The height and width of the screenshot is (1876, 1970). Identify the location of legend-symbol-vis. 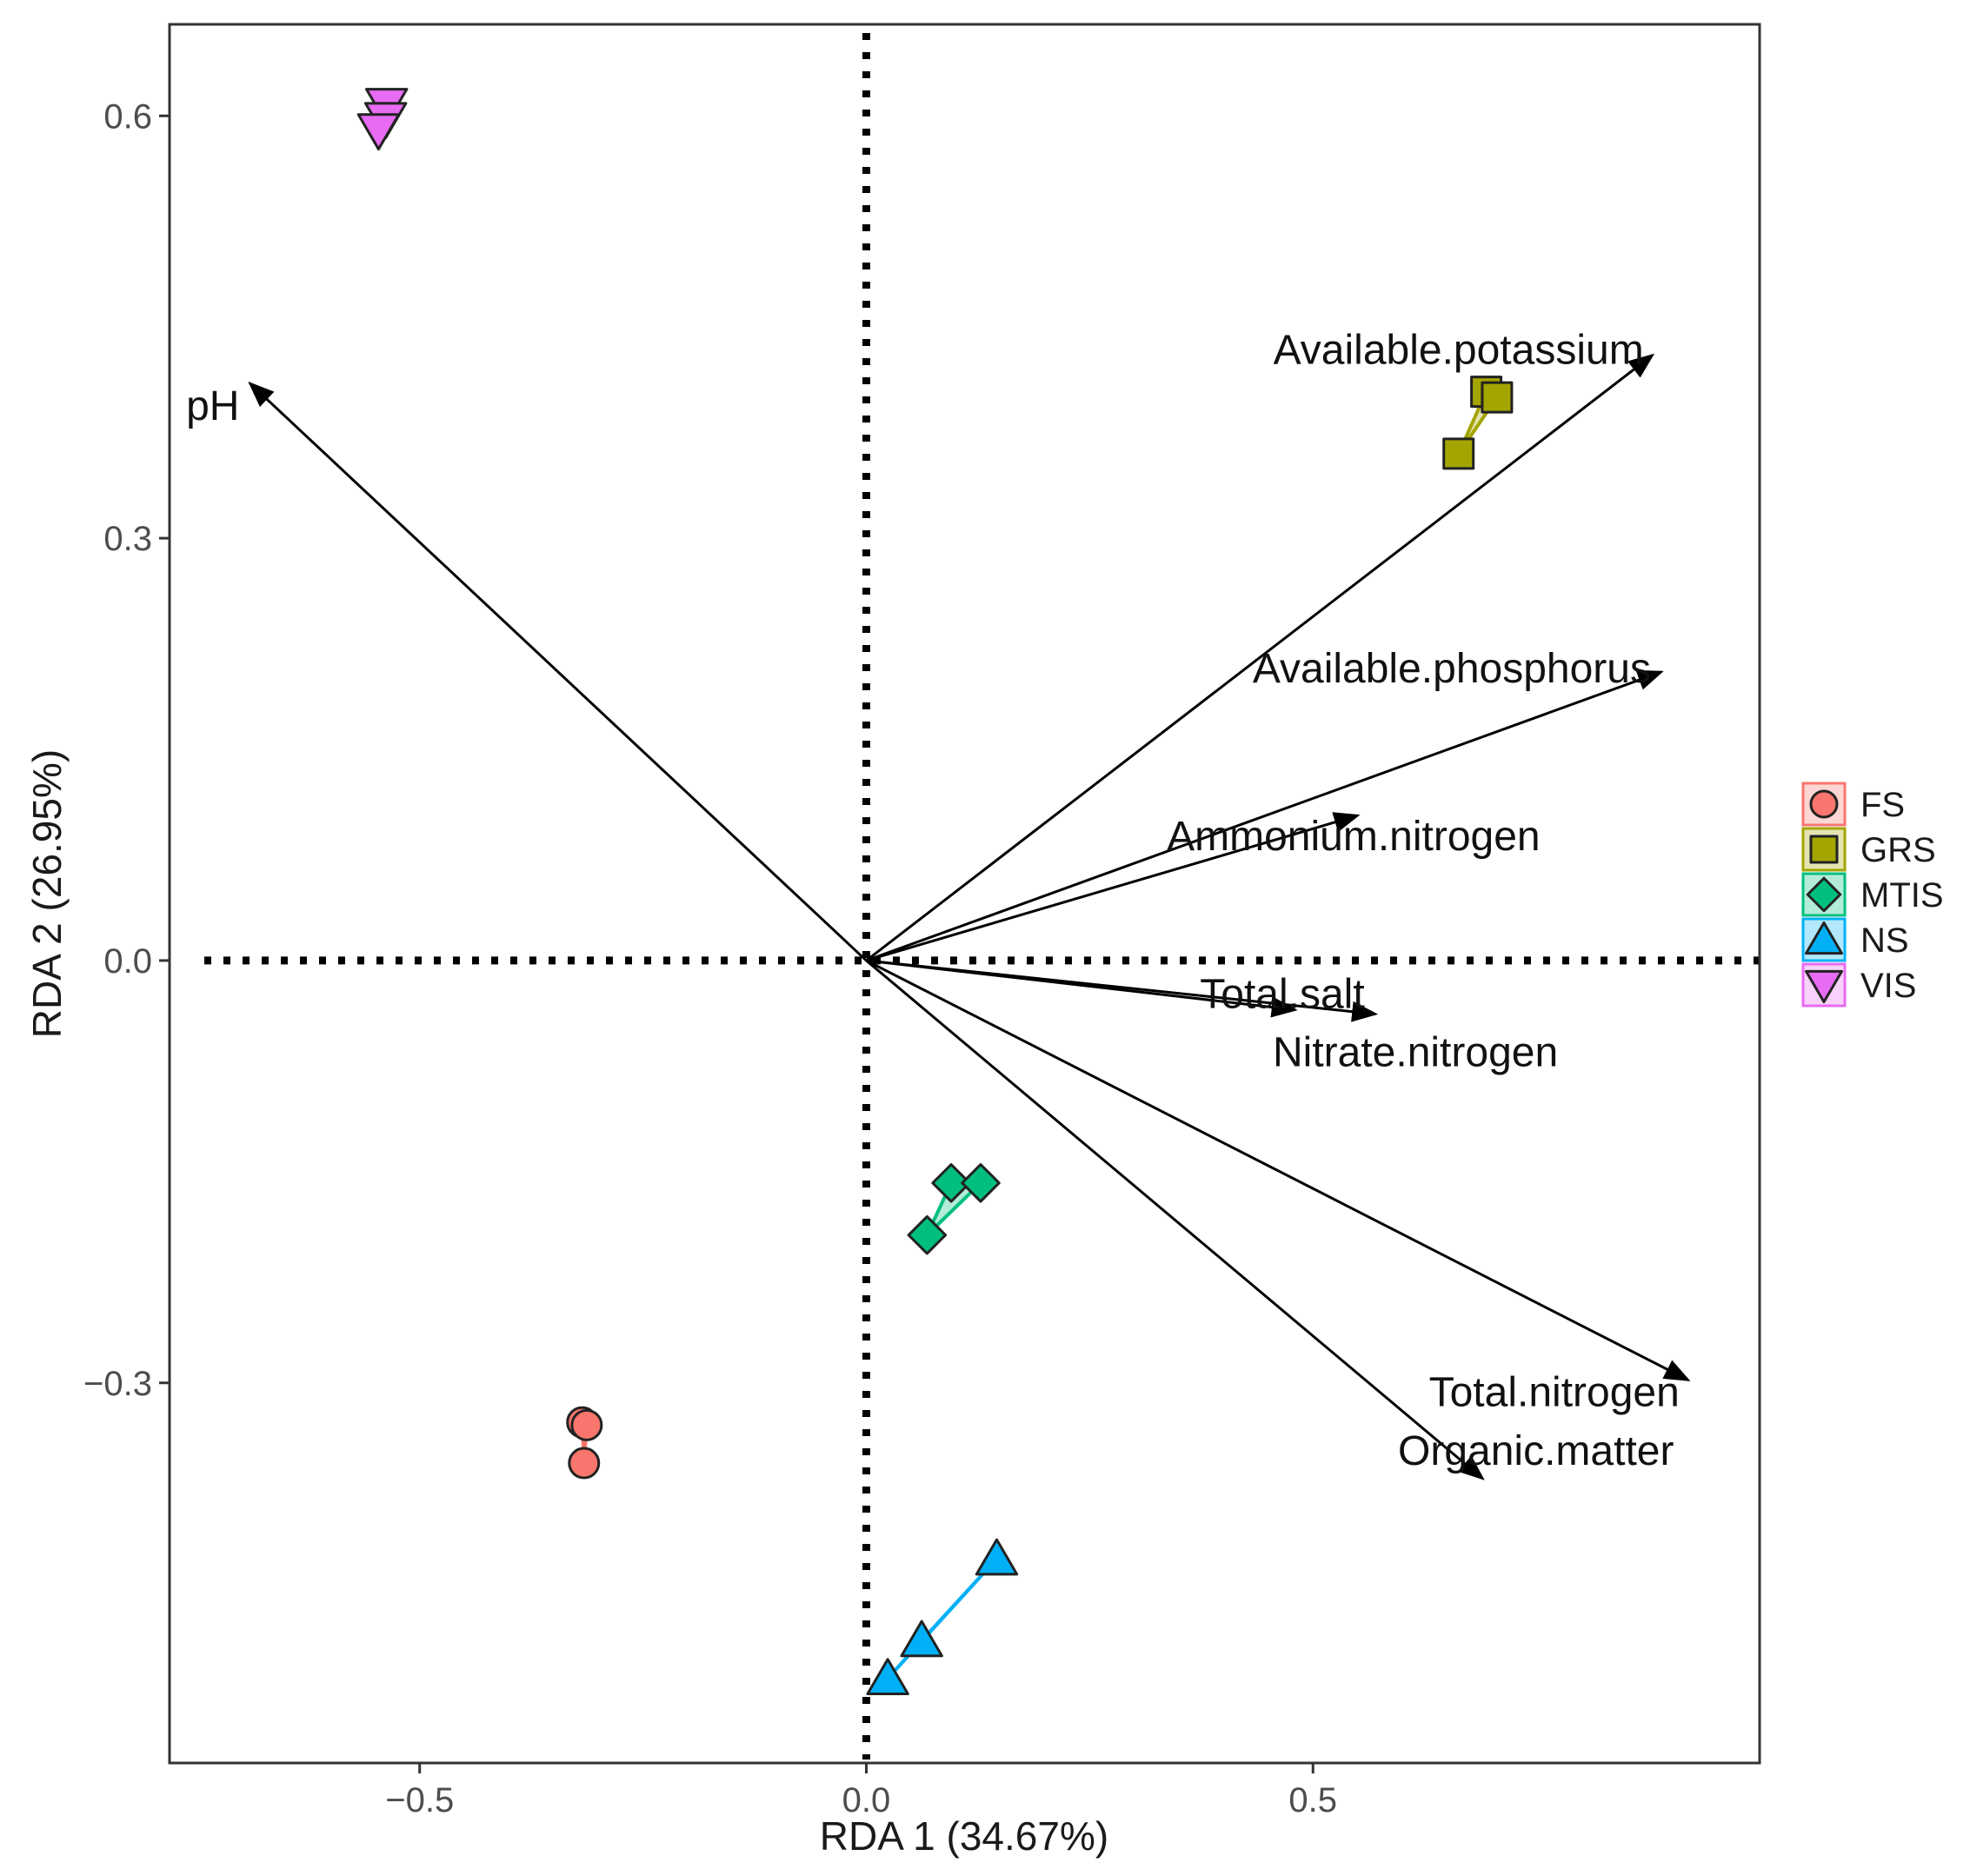
(1824, 986).